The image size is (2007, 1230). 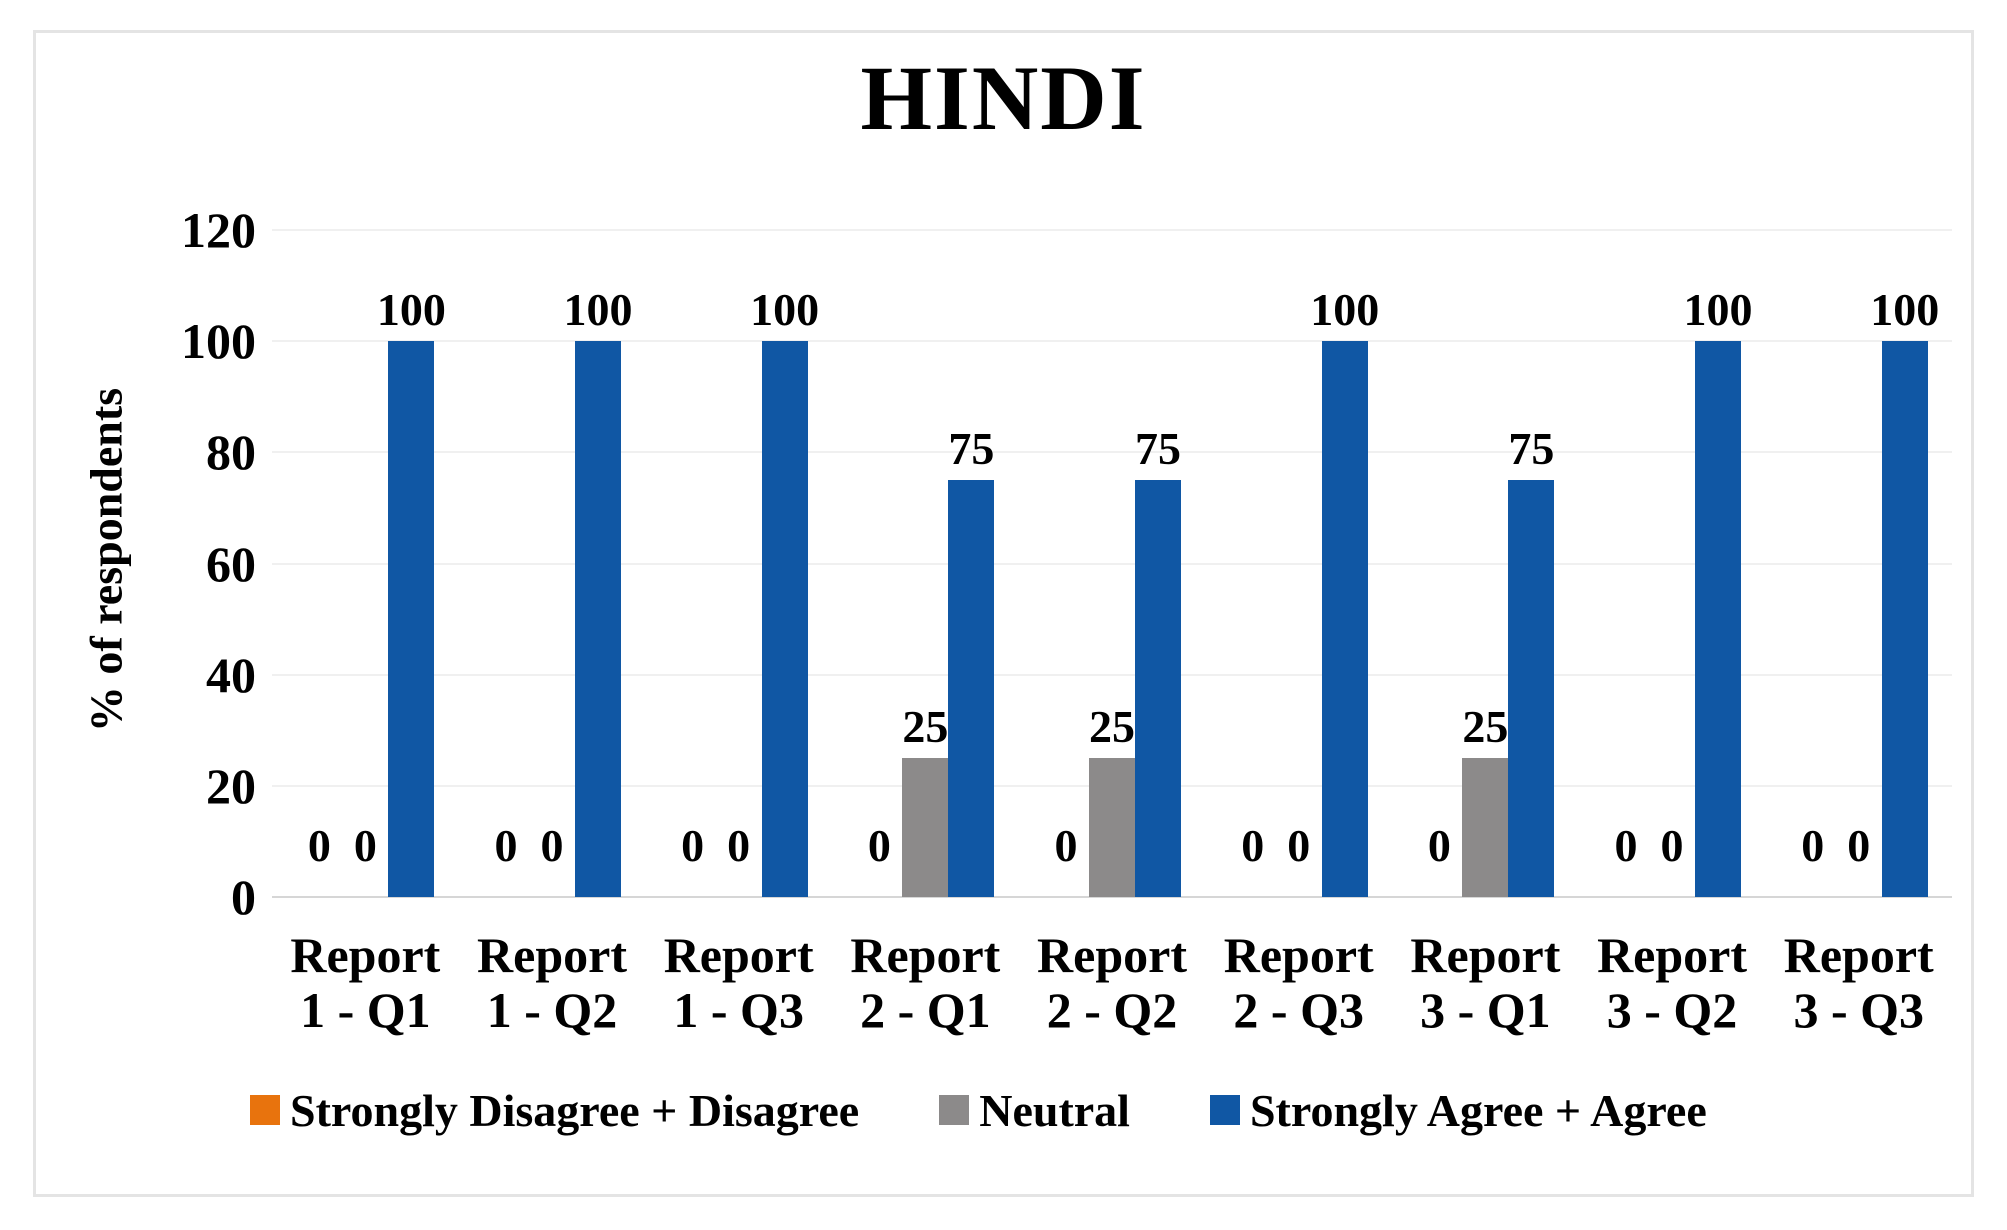 I want to click on bar-slot-strongly-disagree-disagree-report-1-q1: 0, so click(x=319, y=563).